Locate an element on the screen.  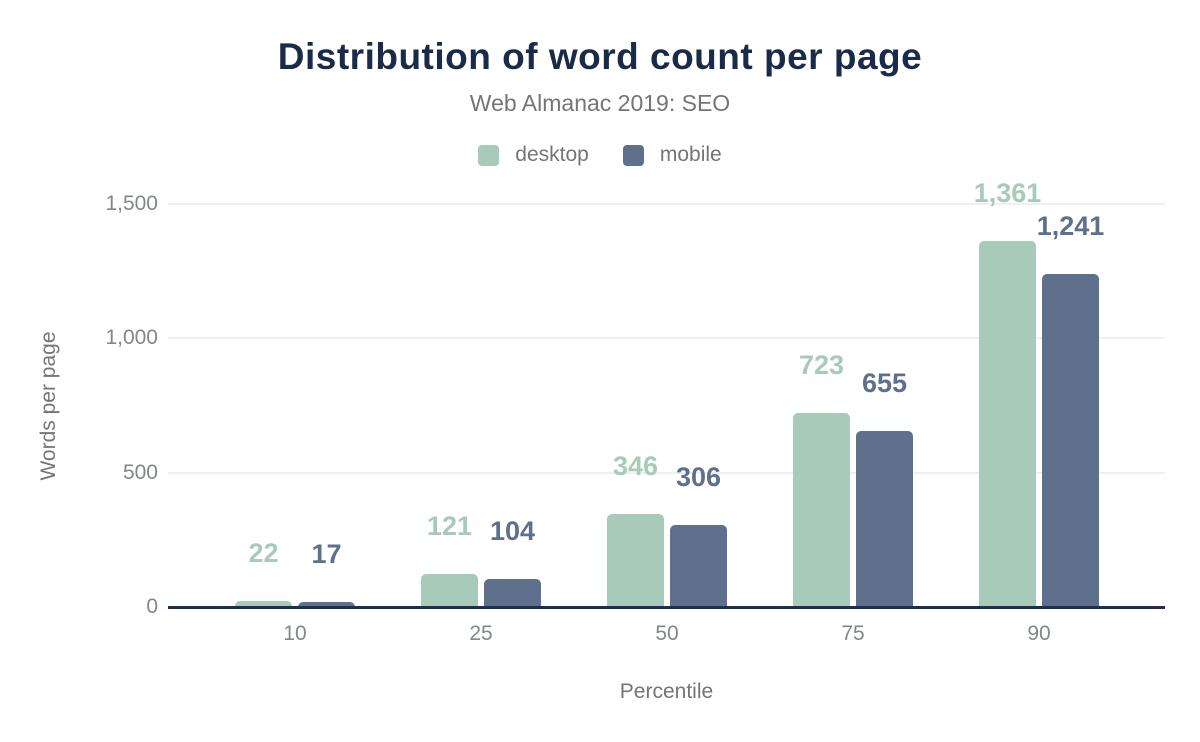
chart-legend: desktop mobile is located at coordinates (600, 155).